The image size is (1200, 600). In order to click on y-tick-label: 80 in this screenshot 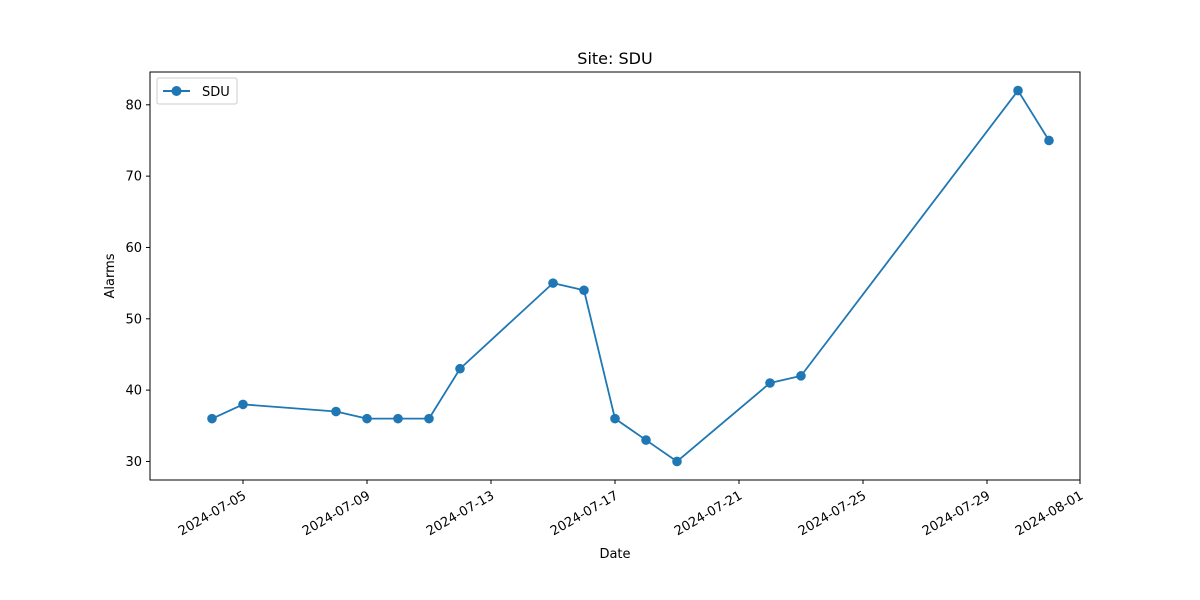, I will do `click(133, 105)`.